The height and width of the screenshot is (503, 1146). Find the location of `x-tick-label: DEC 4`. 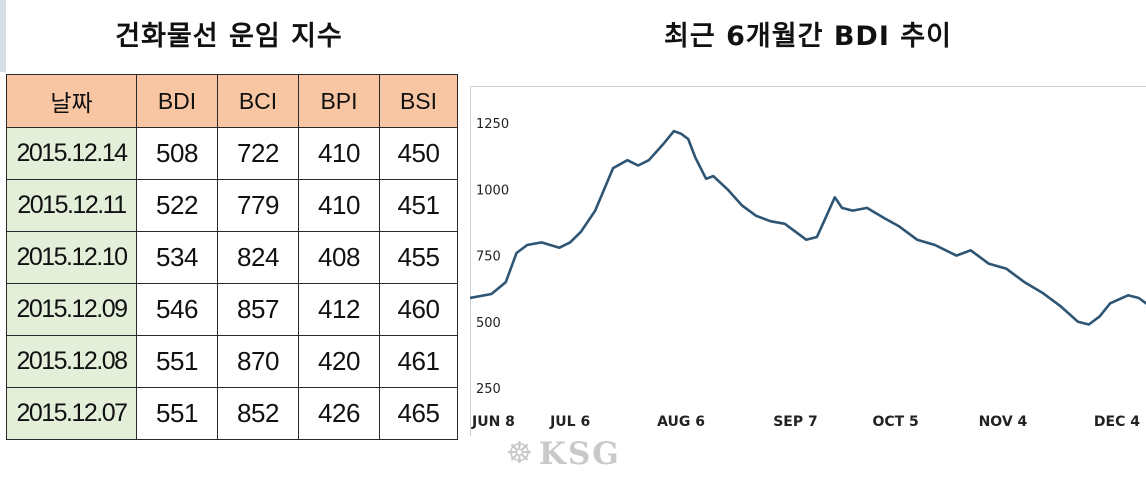

x-tick-label: DEC 4 is located at coordinates (1117, 422).